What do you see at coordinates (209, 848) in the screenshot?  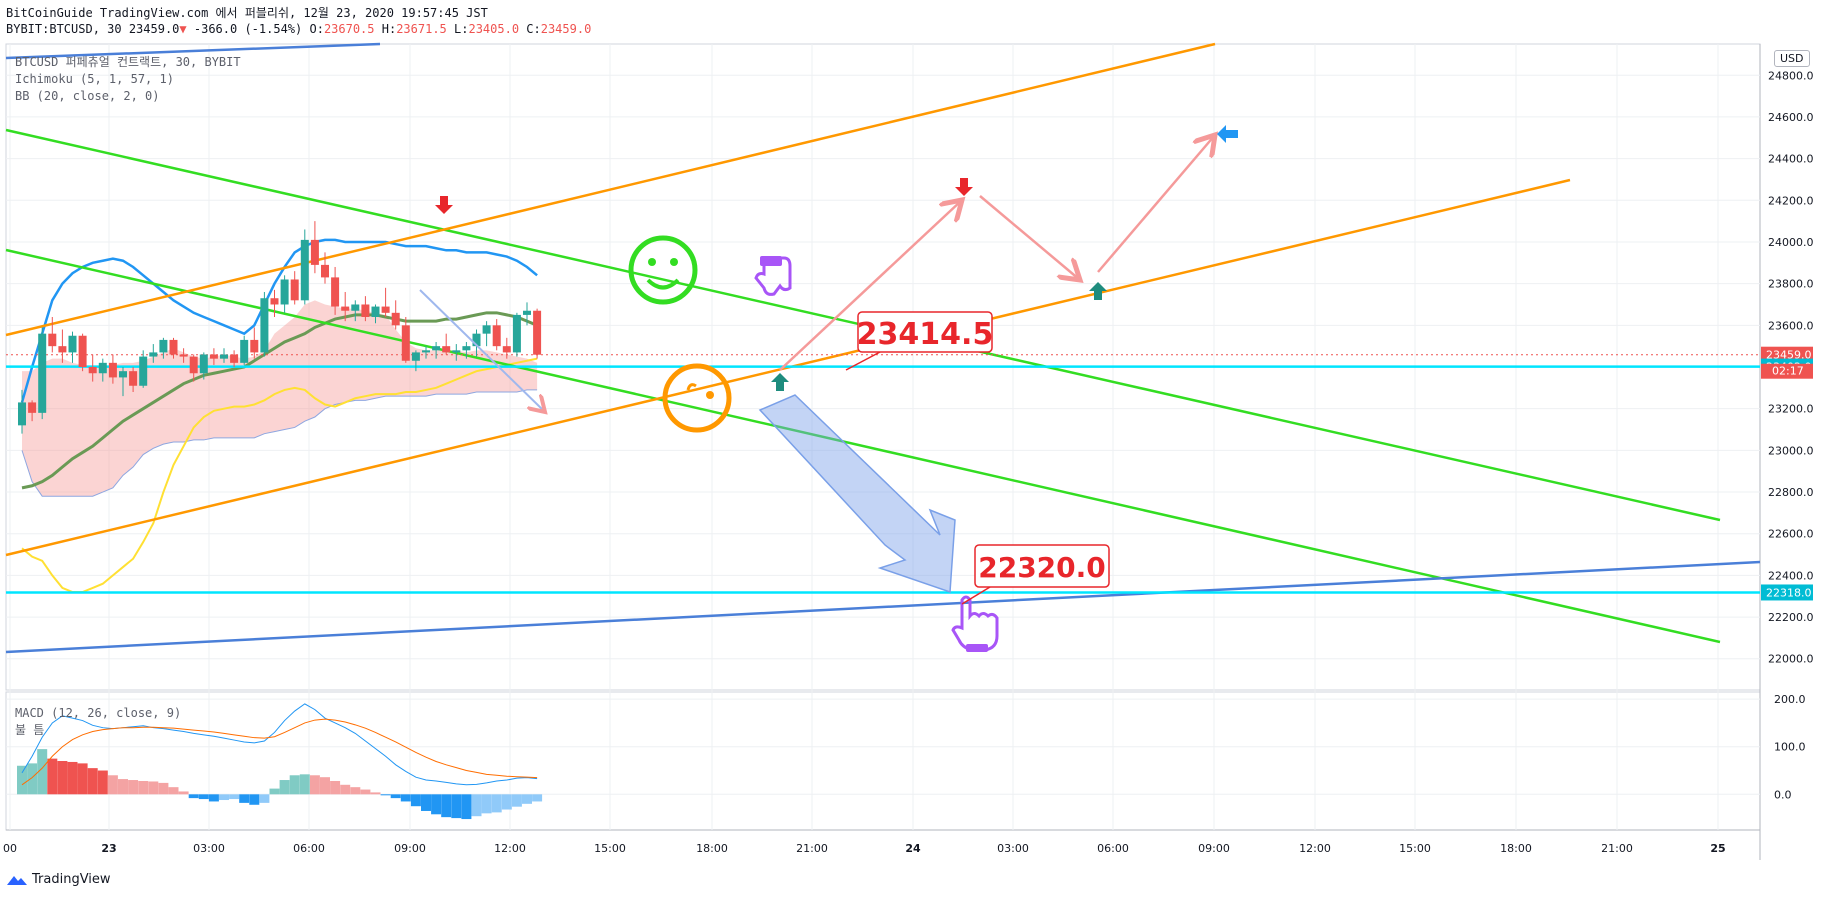 I see `x-tick-label: 03:00` at bounding box center [209, 848].